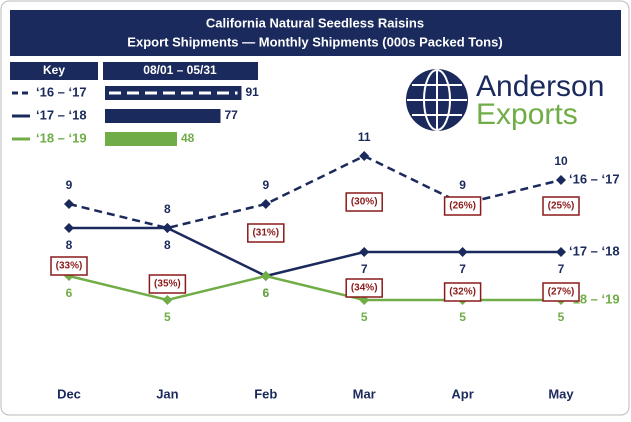  What do you see at coordinates (232, 115) in the screenshot?
I see `total-label: 77` at bounding box center [232, 115].